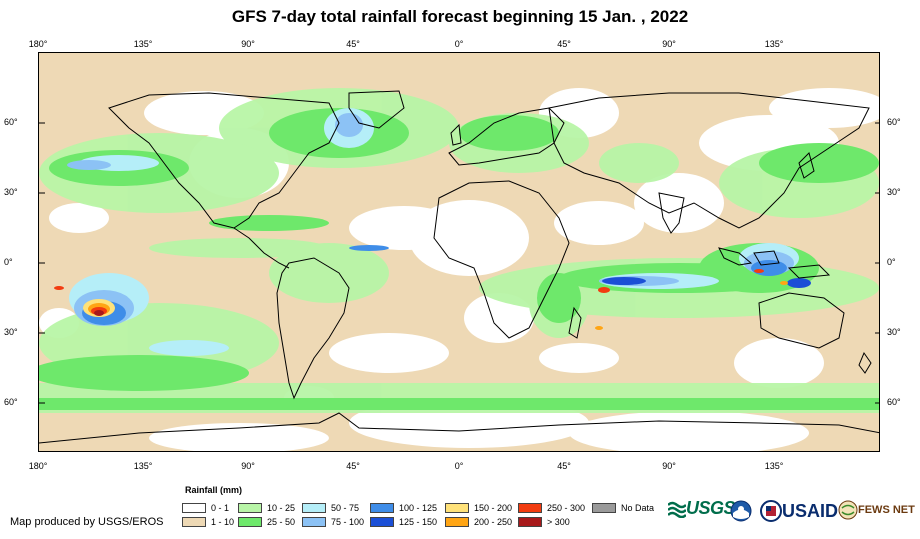 This screenshot has height=539, width=920. I want to click on legend-label: 10 - 25, so click(281, 508).